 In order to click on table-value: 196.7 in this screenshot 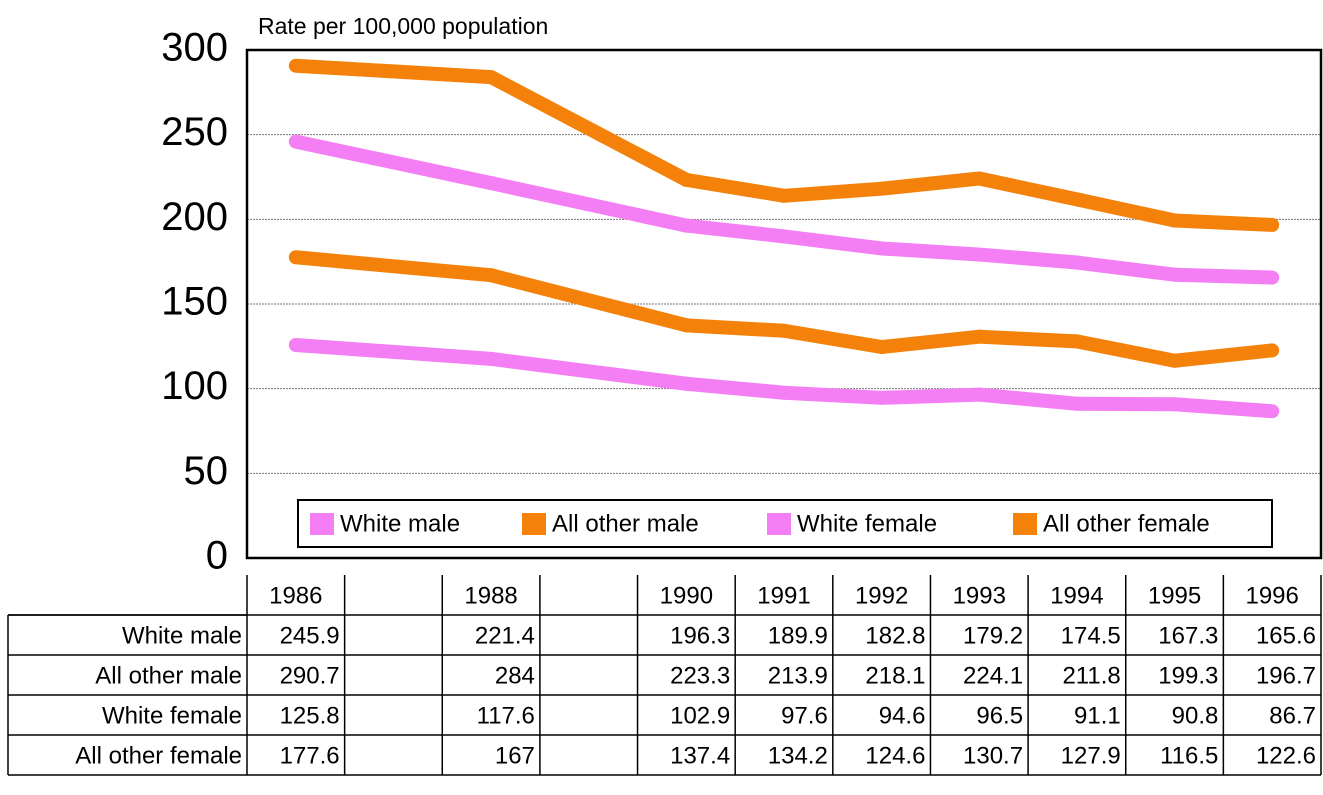, I will do `click(1286, 675)`.